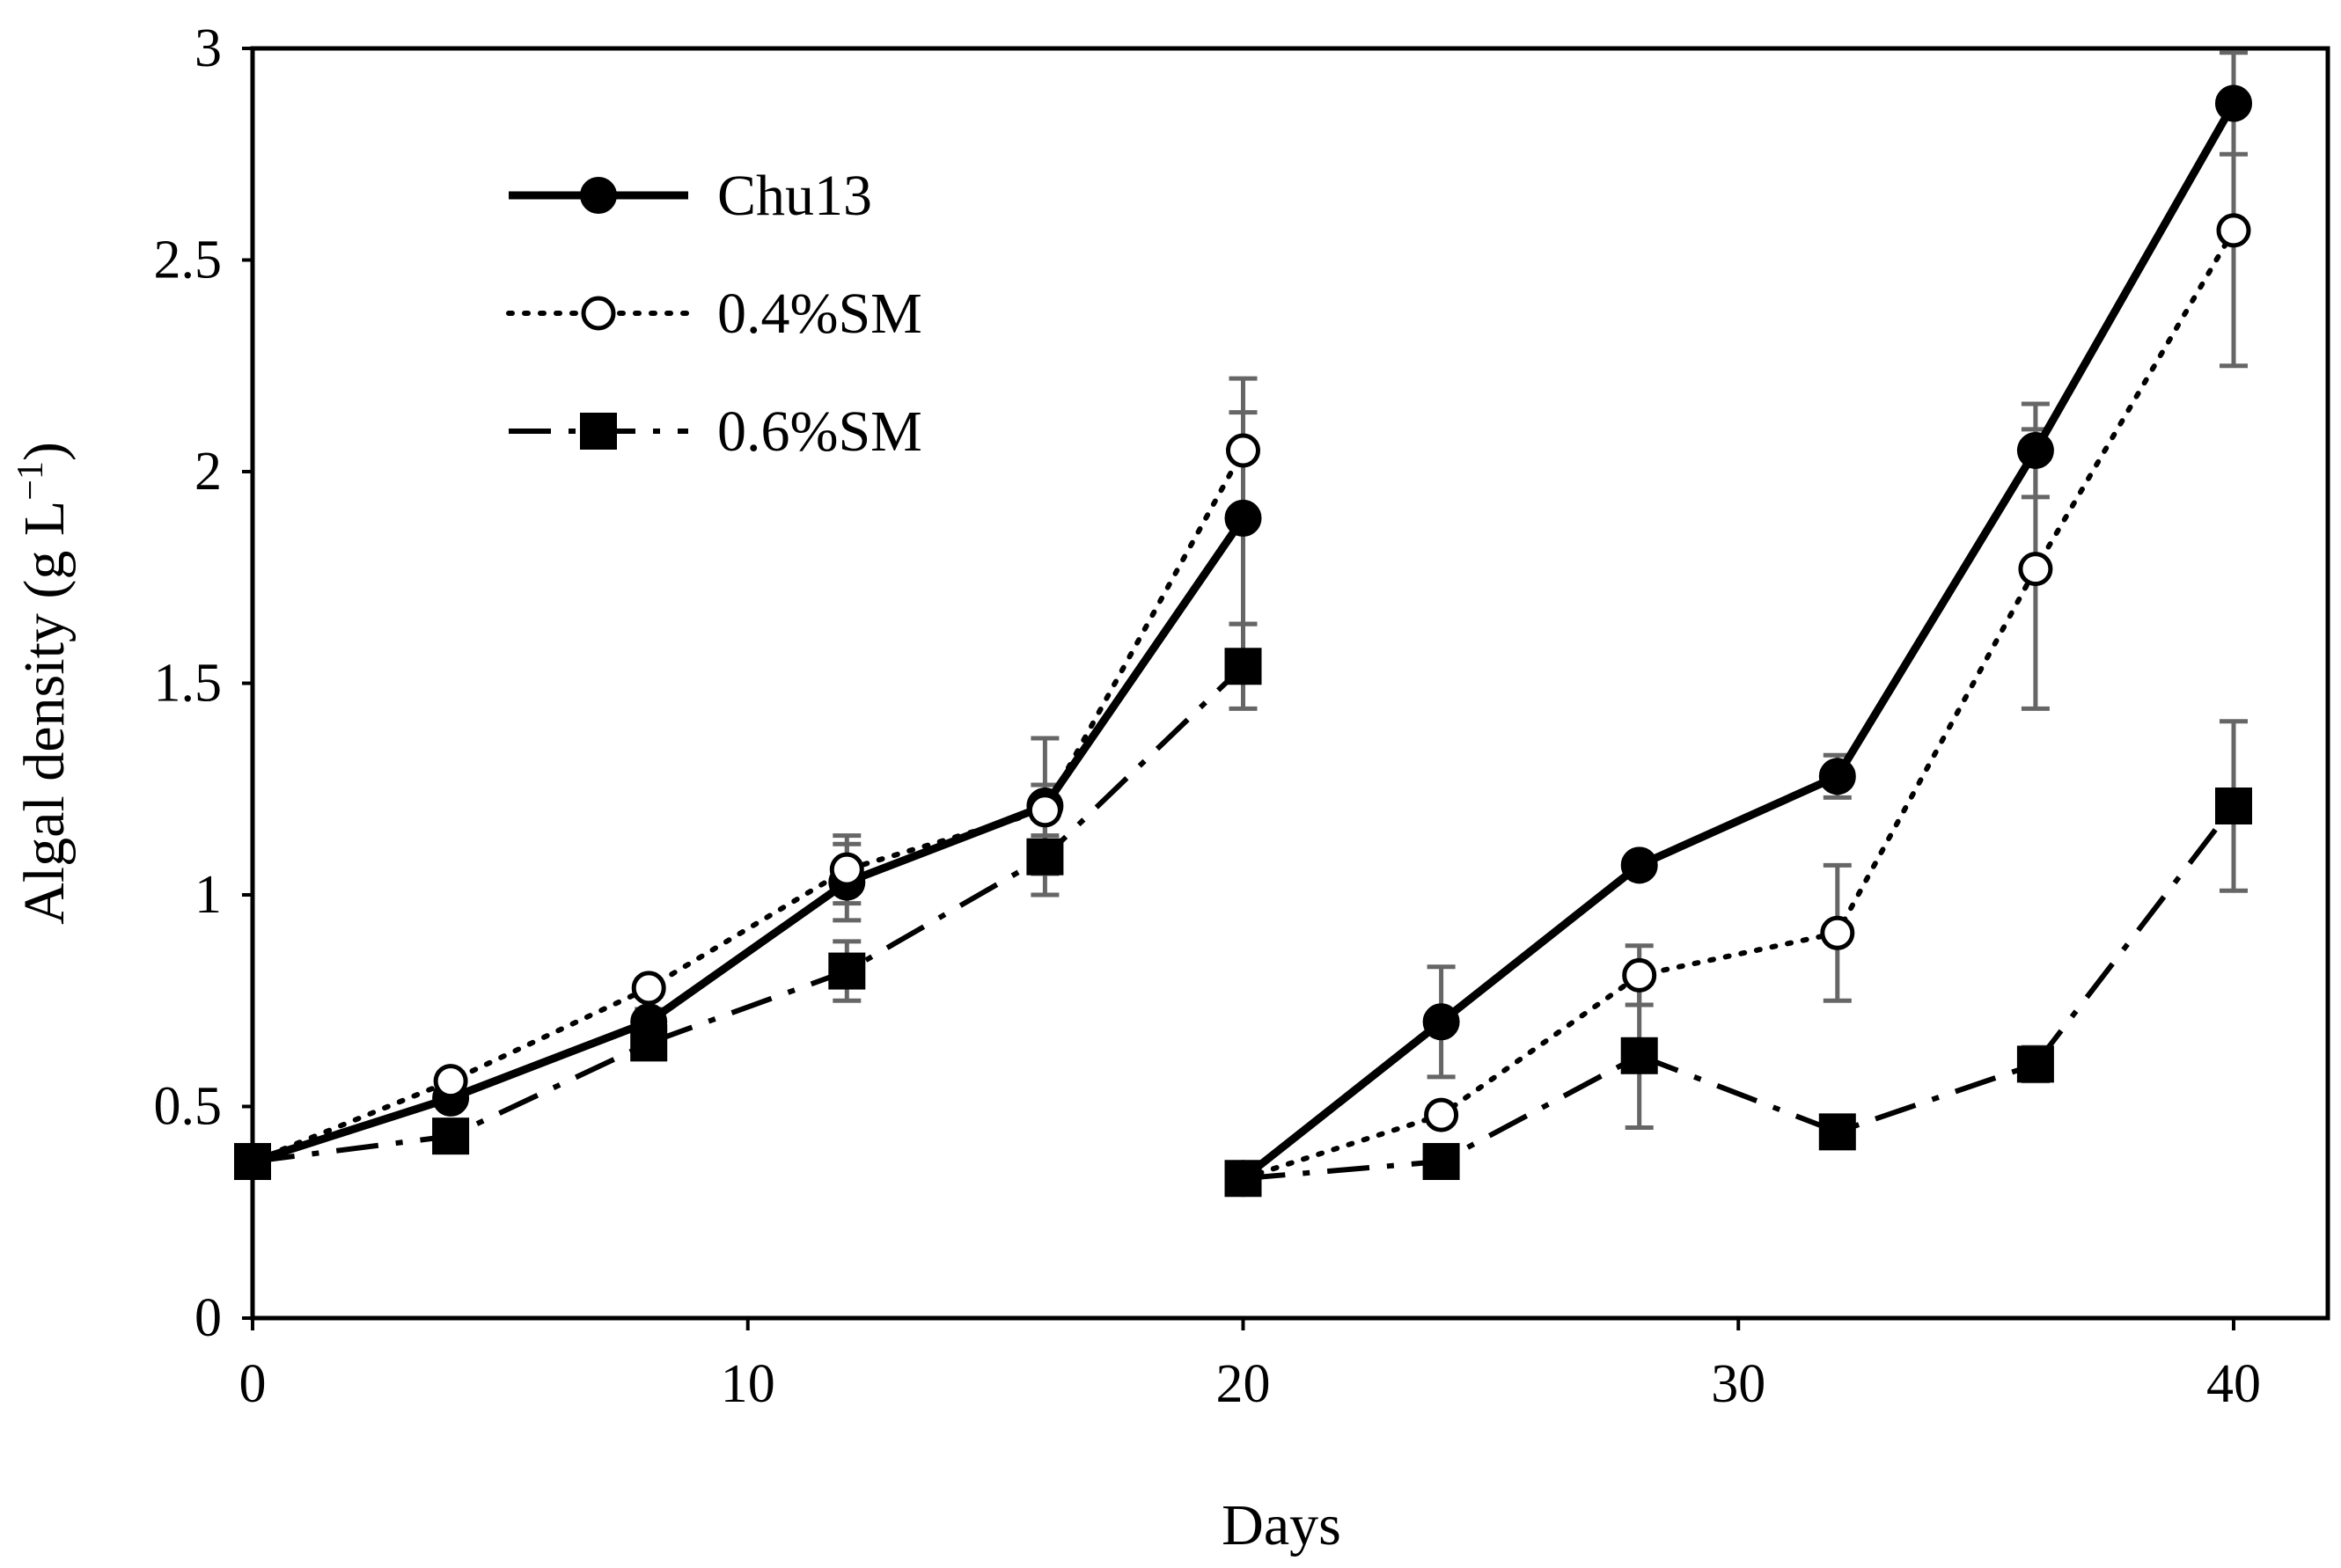 The image size is (2341, 1568). What do you see at coordinates (599, 431) in the screenshot?
I see `legend-marker-0-6-sm` at bounding box center [599, 431].